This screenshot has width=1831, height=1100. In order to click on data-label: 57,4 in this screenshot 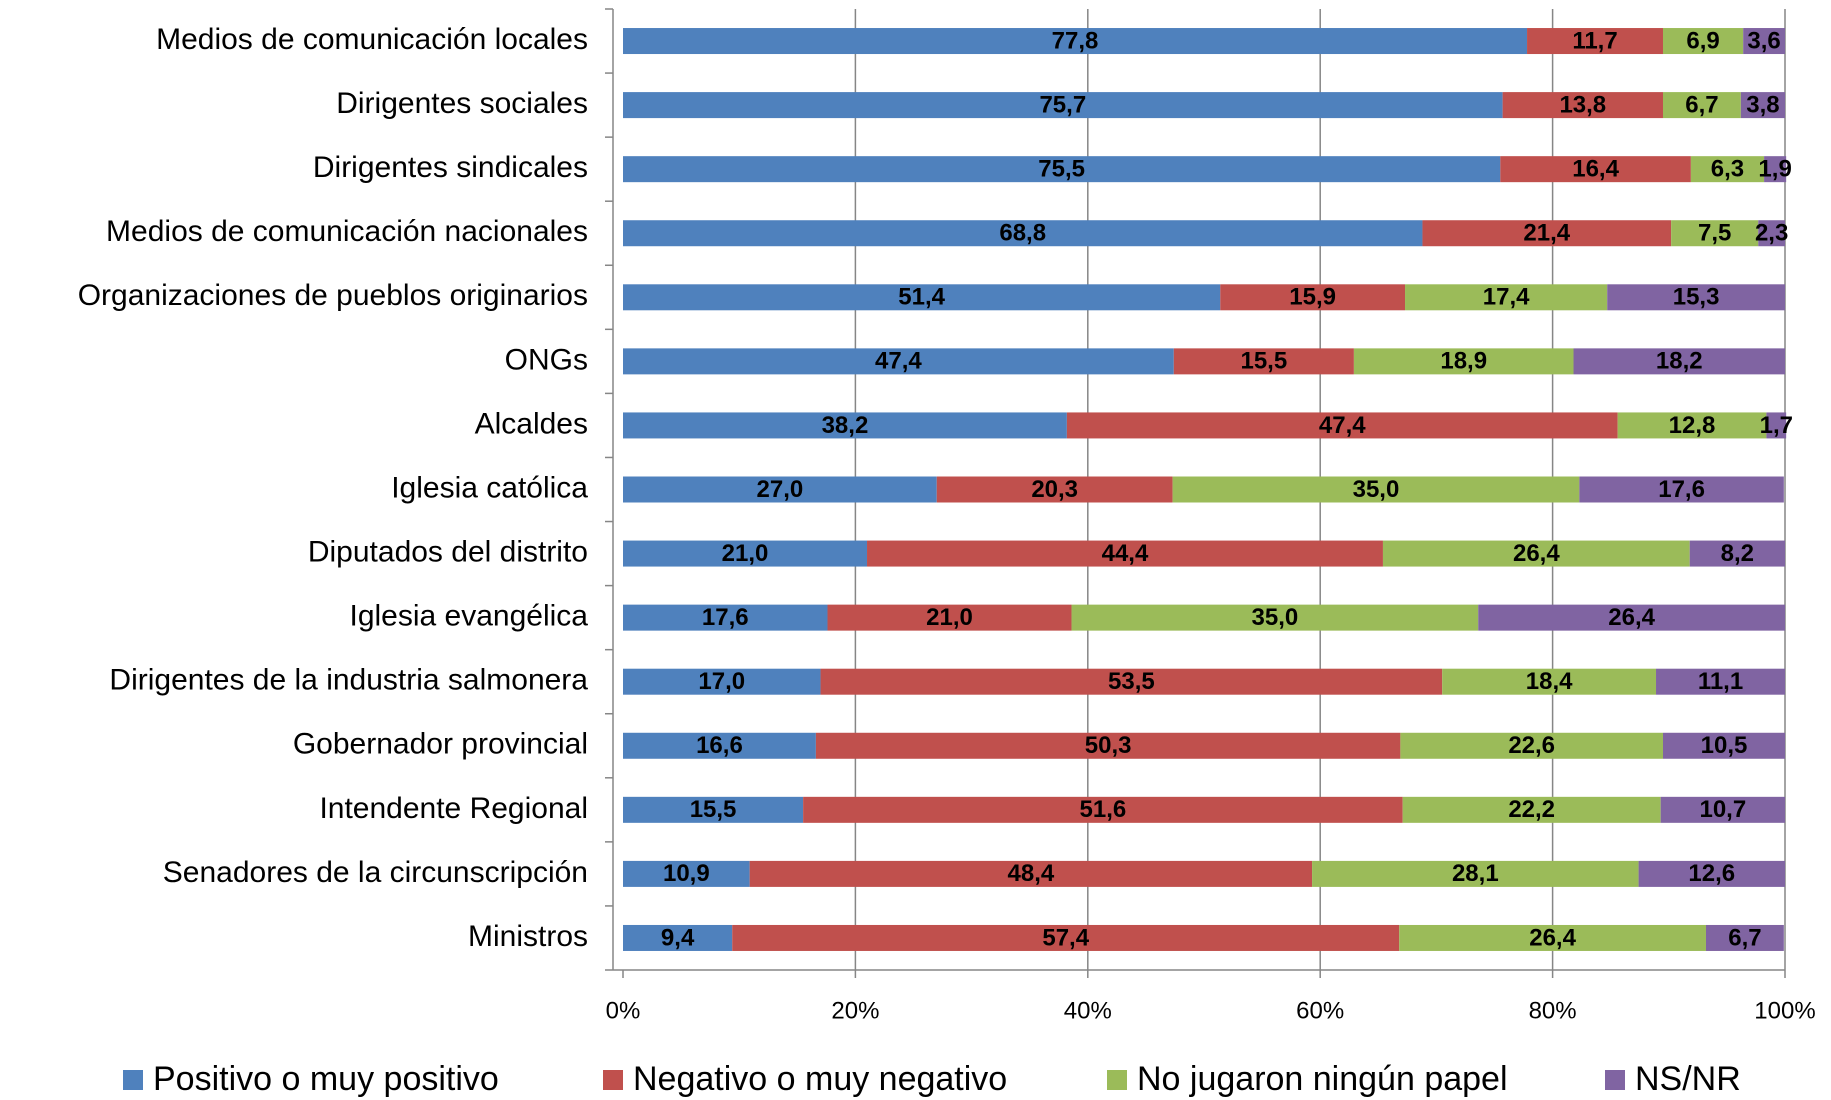, I will do `click(1065, 937)`.